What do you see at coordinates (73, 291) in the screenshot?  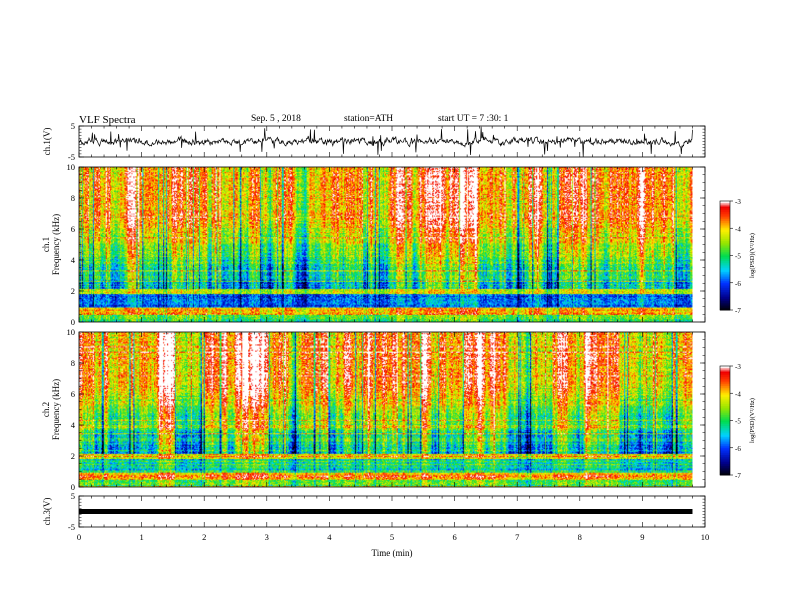 I see `y-tick-label: 2` at bounding box center [73, 291].